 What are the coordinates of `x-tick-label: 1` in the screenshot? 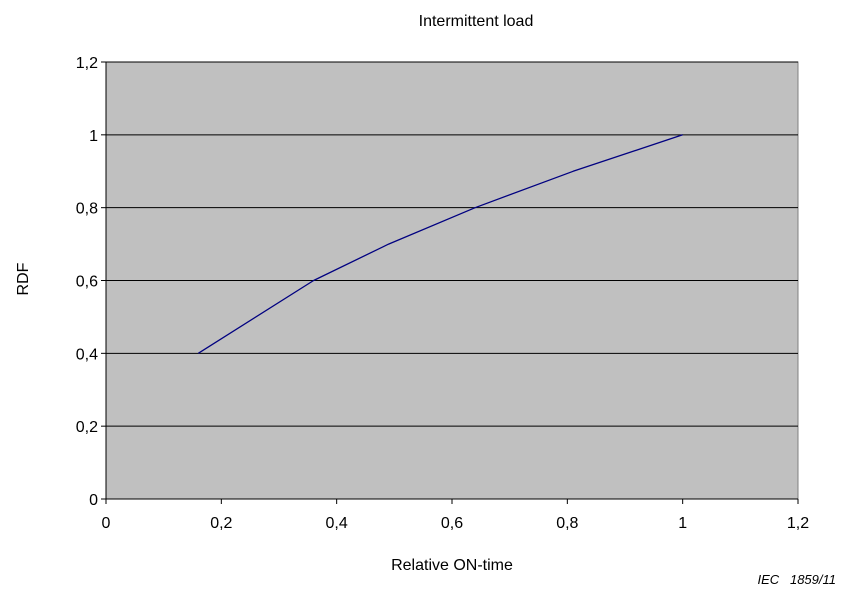 It's located at (682, 523).